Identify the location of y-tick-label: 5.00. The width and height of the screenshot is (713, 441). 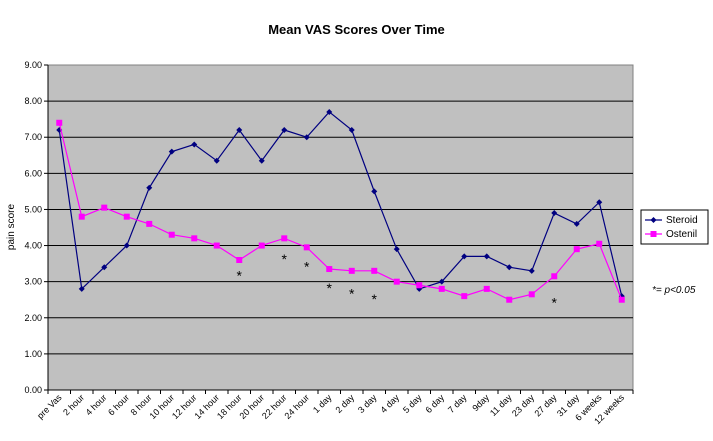
(33, 209).